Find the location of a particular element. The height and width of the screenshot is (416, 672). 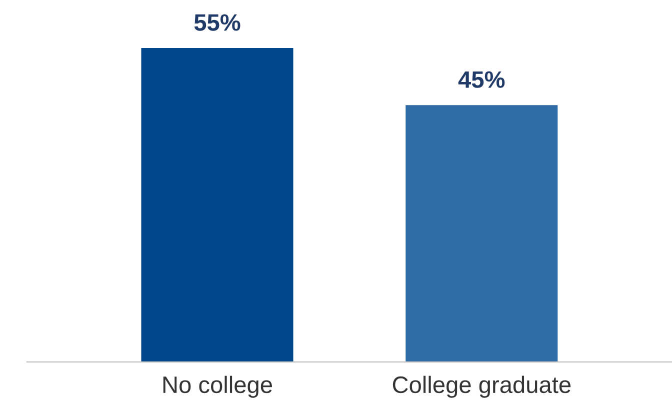

x-tick-label: College graduate is located at coordinates (481, 387).